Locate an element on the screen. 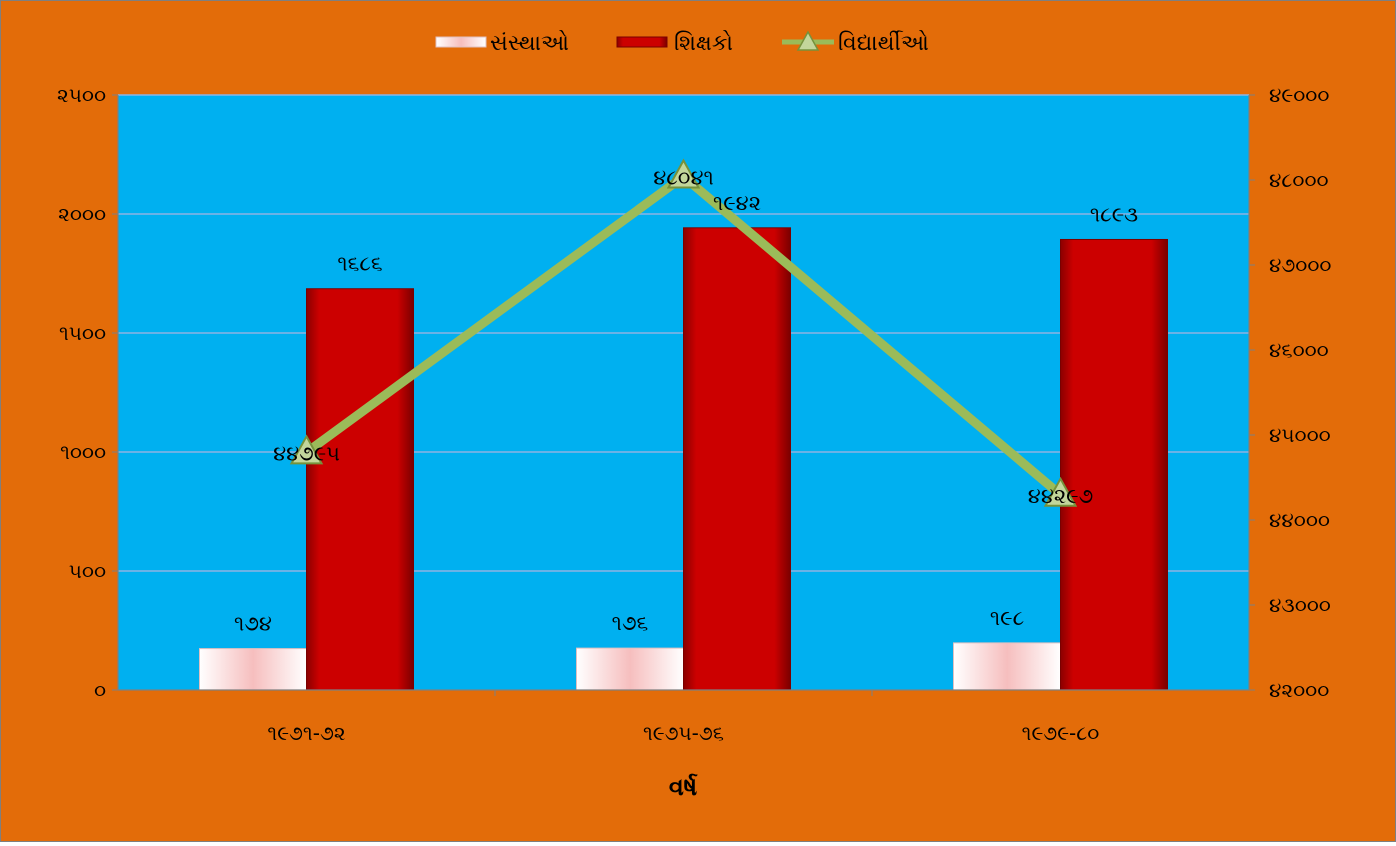 The image size is (1396, 846). legend-label-1: શિક્ષકો is located at coordinates (703, 43).